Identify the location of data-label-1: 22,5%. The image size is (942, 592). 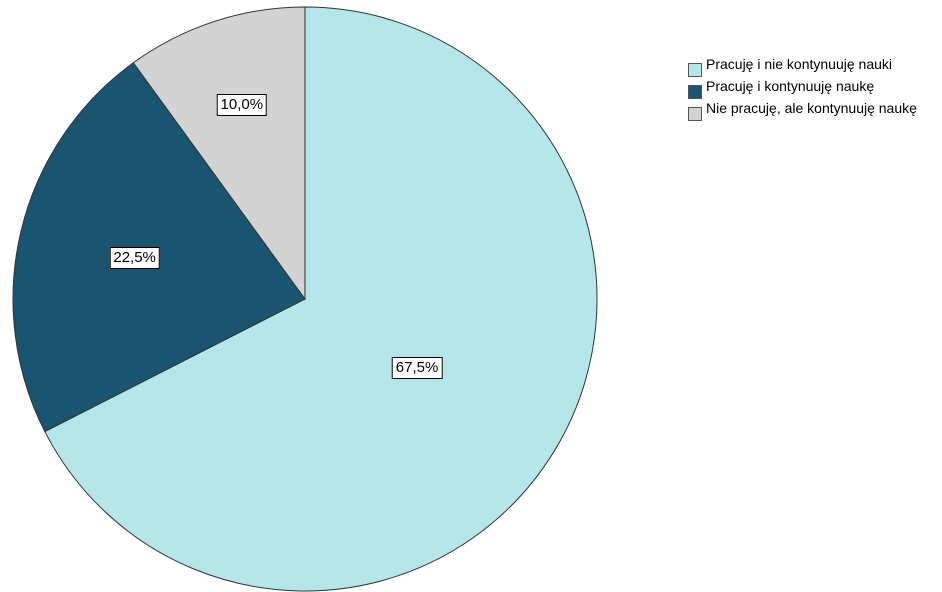
(134, 258).